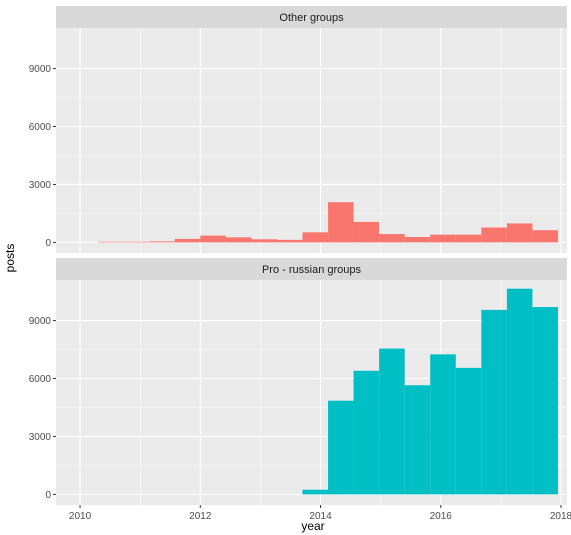  Describe the element at coordinates (312, 526) in the screenshot. I see `x-axis-title: year` at that location.